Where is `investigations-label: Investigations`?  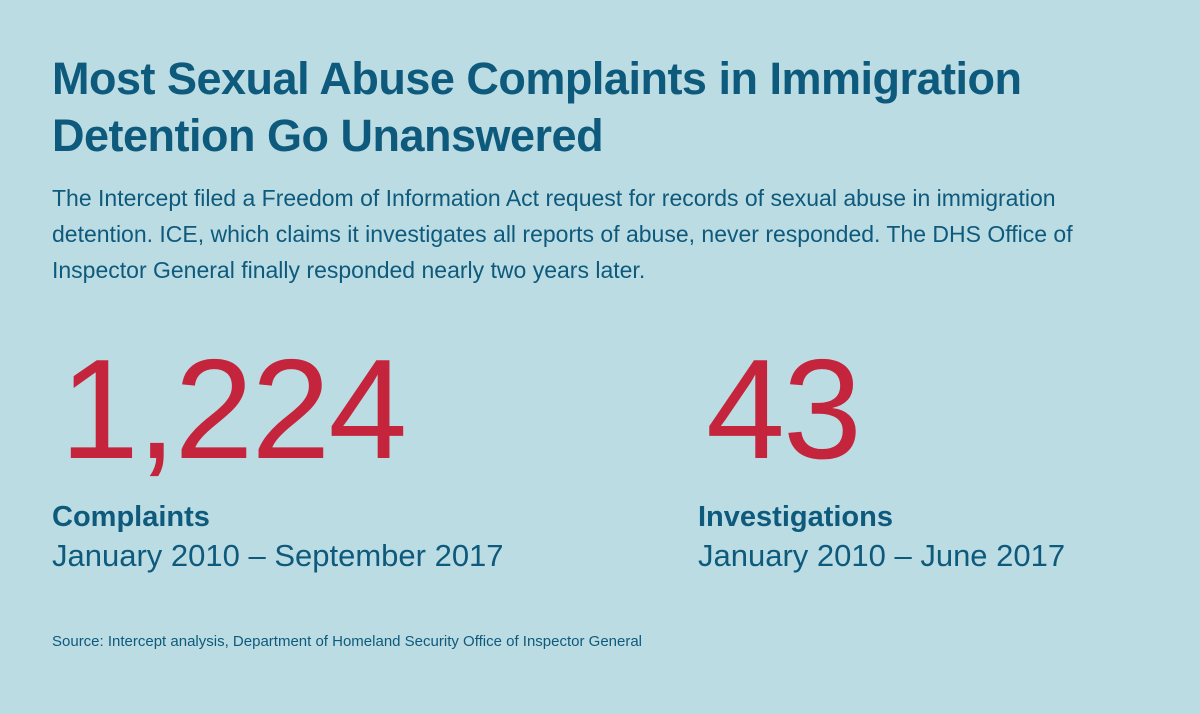
investigations-label: Investigations is located at coordinates (795, 517).